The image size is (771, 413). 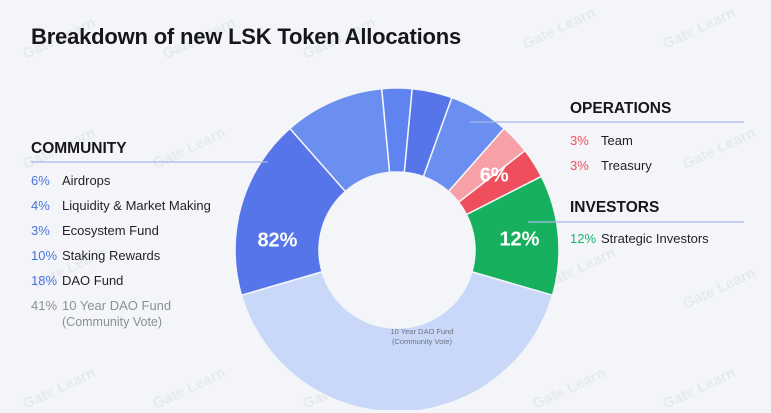 I want to click on legend-item-ecosystem: 3% Ecosystem Fund, so click(x=95, y=230).